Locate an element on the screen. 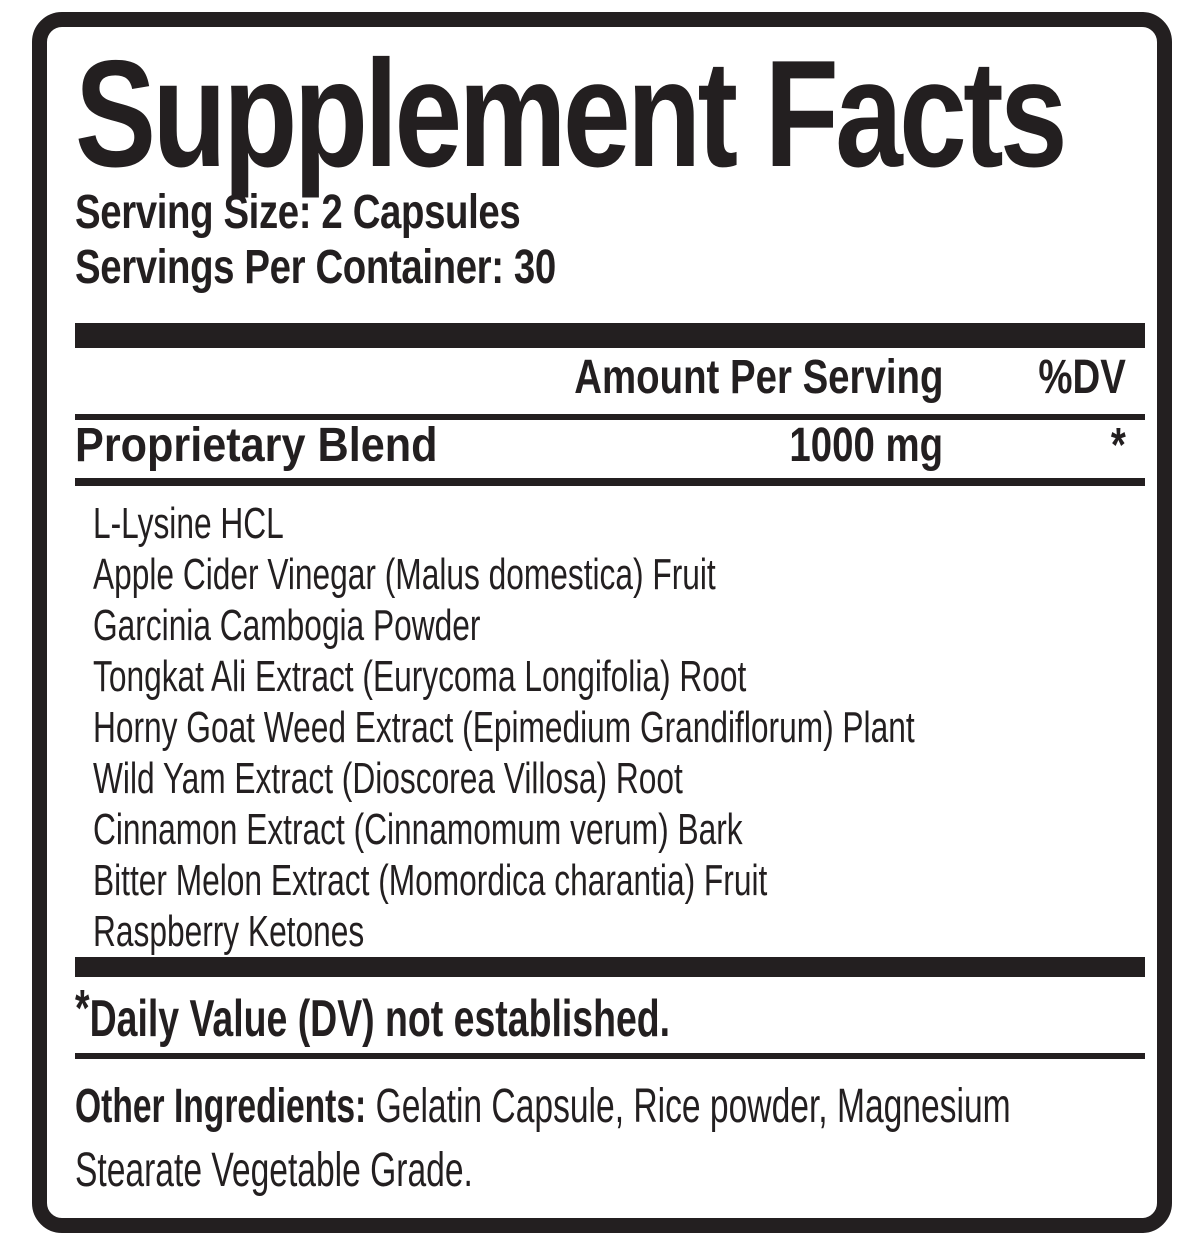 The width and height of the screenshot is (1203, 1250). percent-dv-header: %DV is located at coordinates (1082, 377).